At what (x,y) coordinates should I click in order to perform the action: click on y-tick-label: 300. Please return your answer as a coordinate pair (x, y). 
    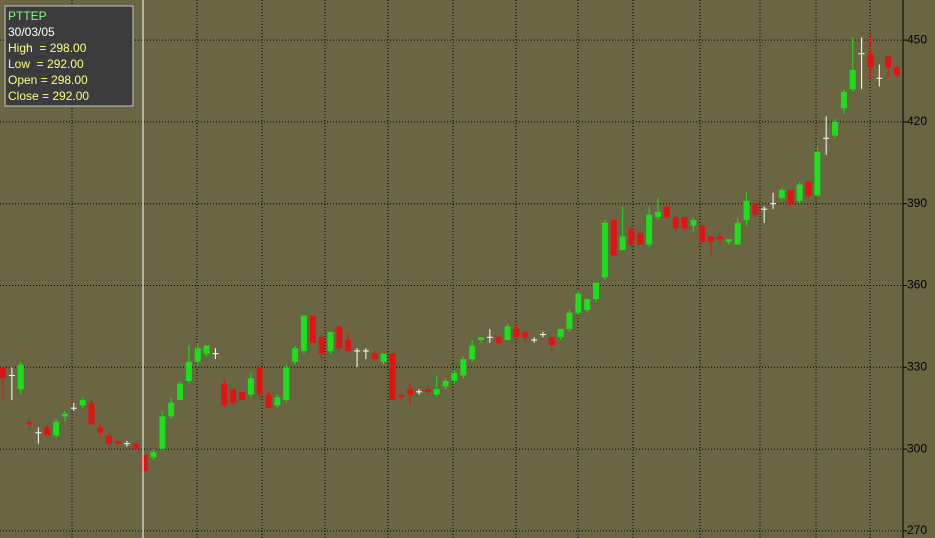
    Looking at the image, I should click on (917, 448).